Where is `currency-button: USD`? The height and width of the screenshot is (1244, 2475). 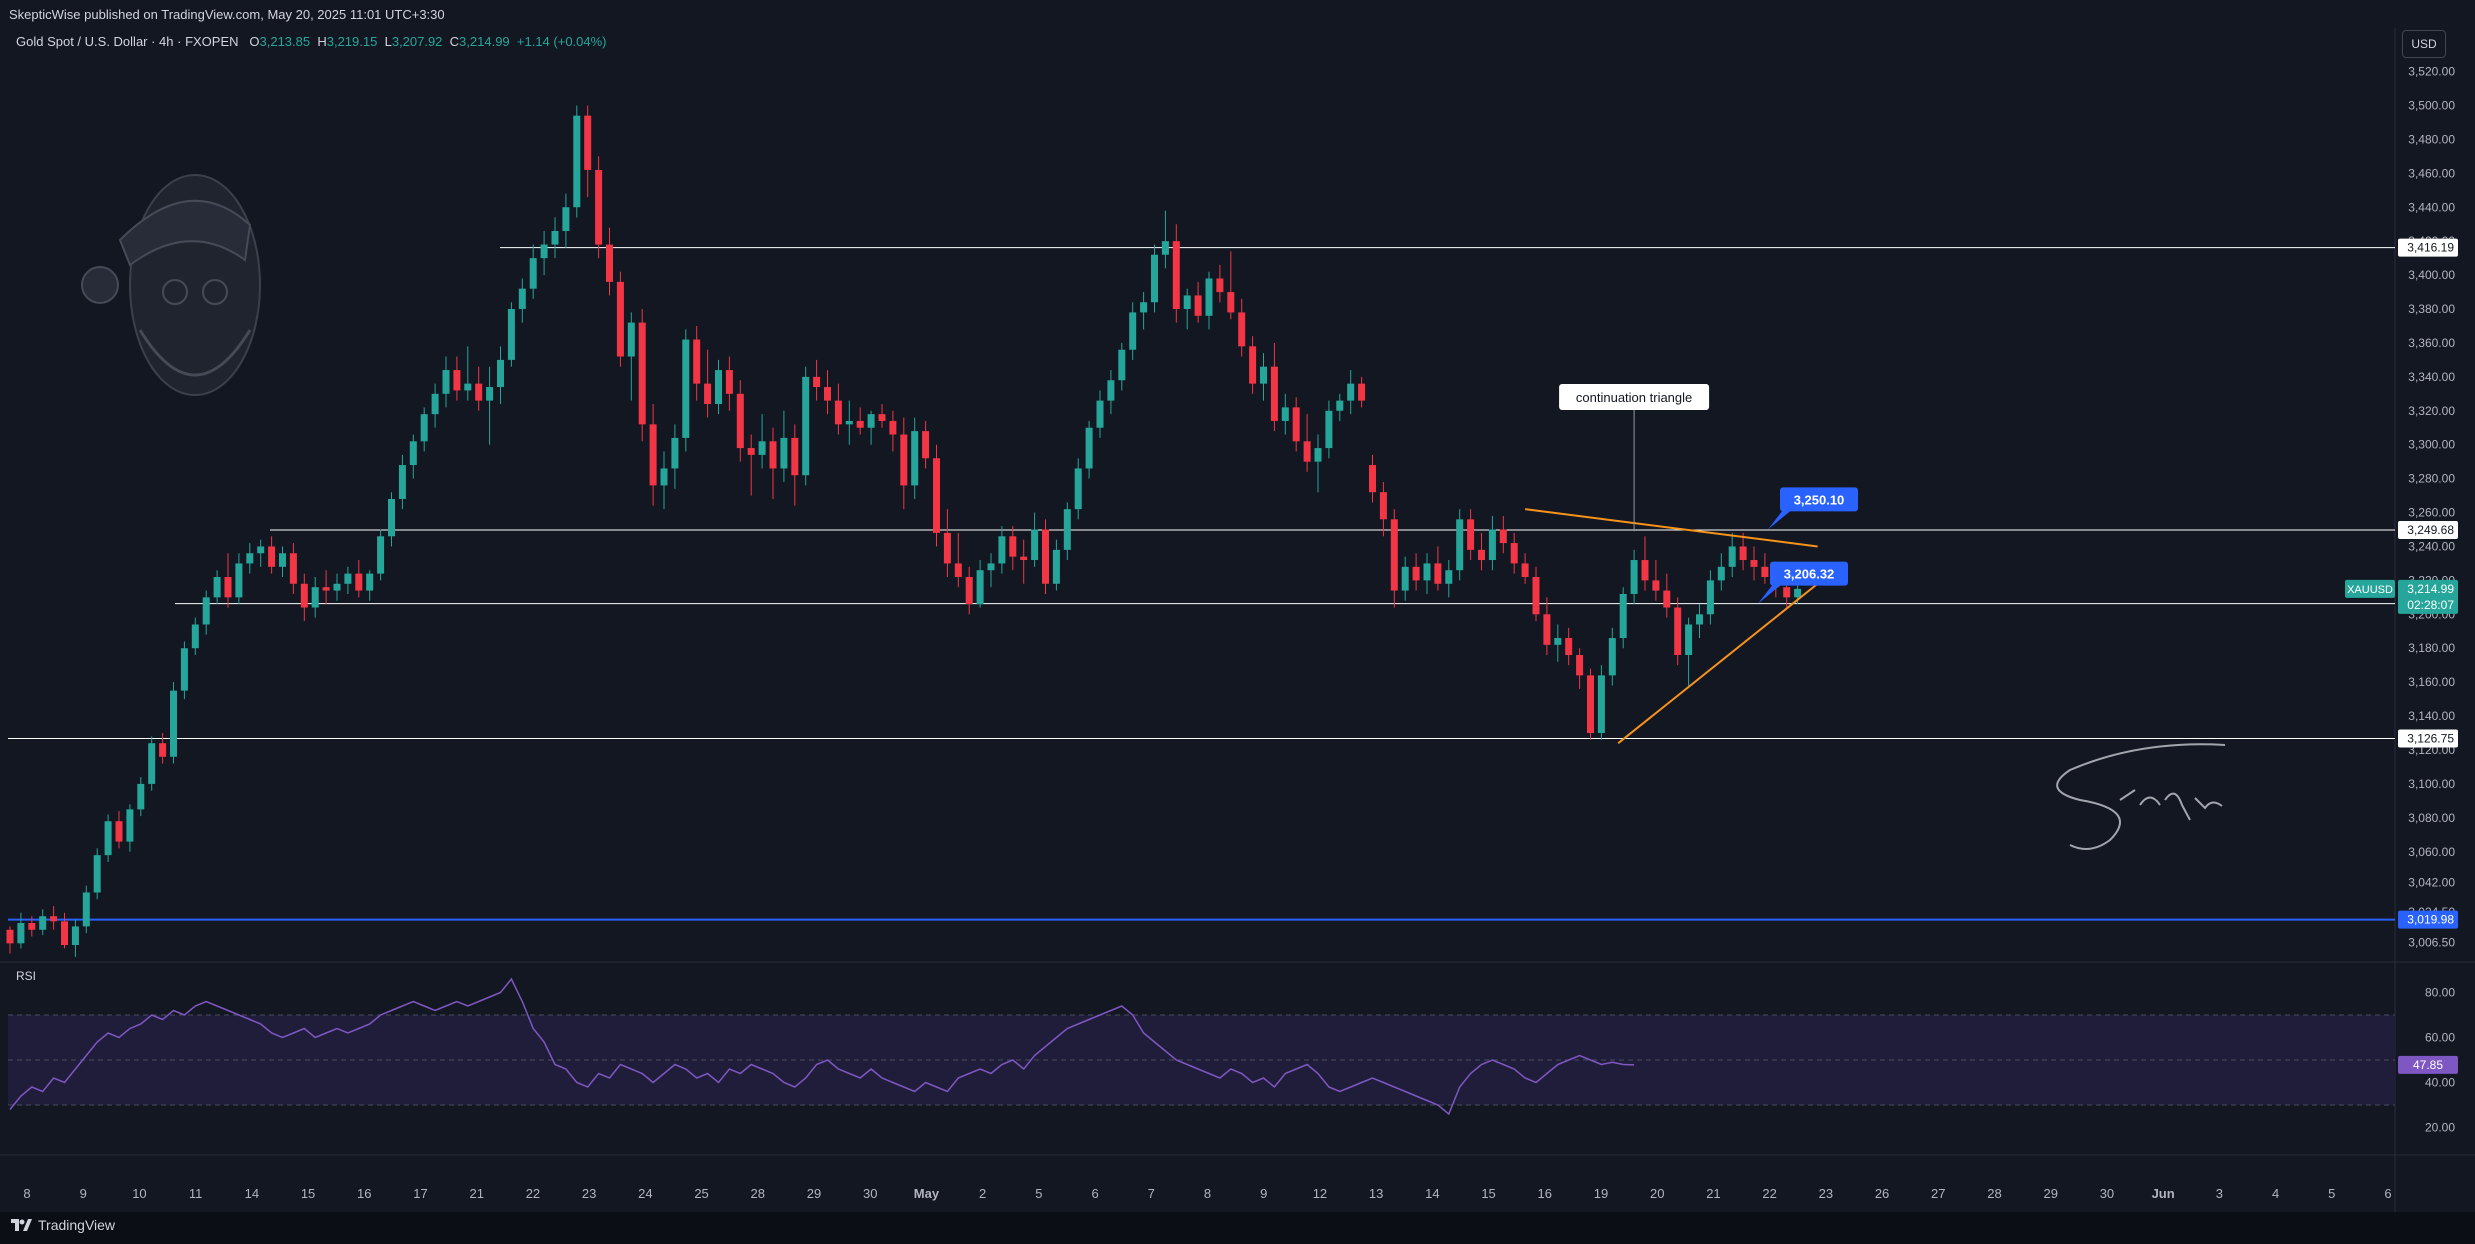
currency-button: USD is located at coordinates (2424, 44).